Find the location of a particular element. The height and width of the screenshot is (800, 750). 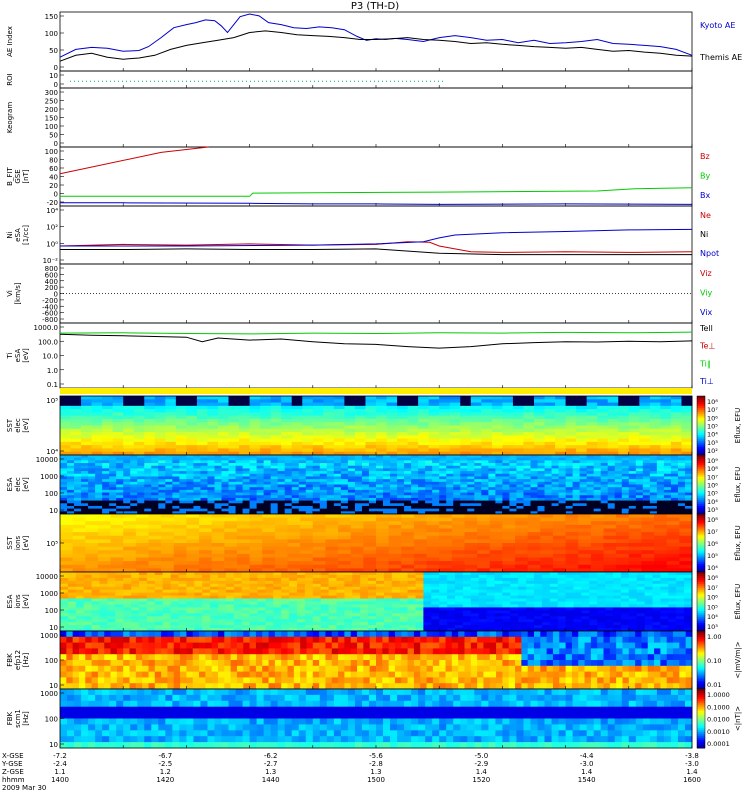

colorbar-step is located at coordinates (701, 413).